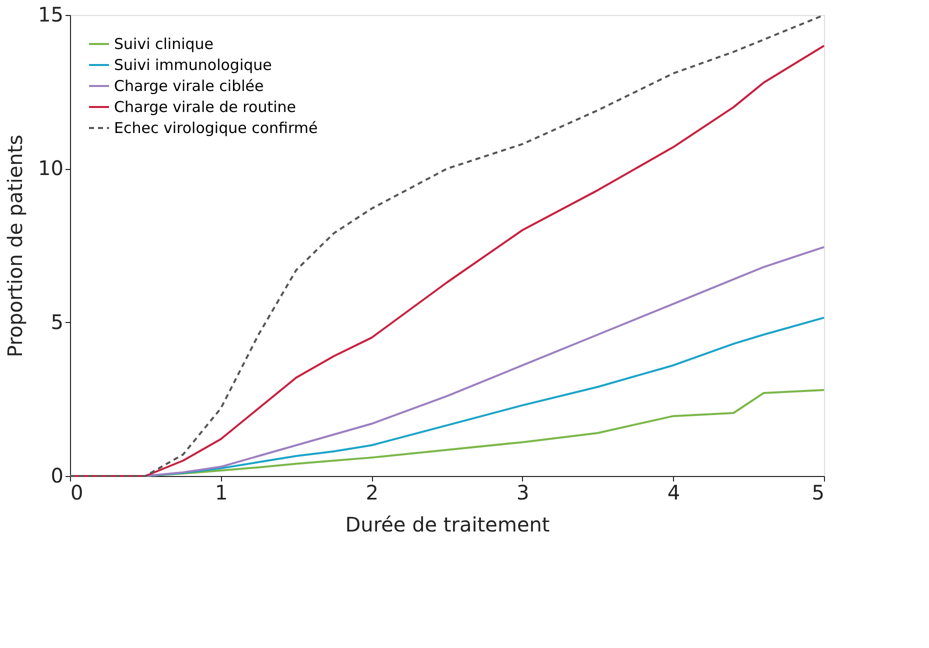 This screenshot has height=648, width=929. I want to click on y-axis-title: Proportion de patients, so click(15, 246).